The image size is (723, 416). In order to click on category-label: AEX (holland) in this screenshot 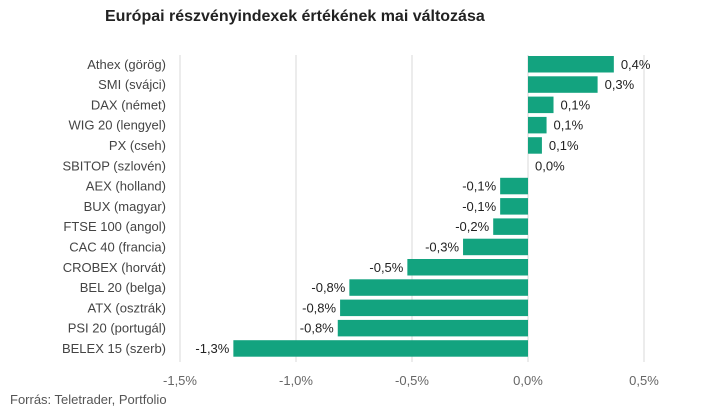, I will do `click(126, 186)`.